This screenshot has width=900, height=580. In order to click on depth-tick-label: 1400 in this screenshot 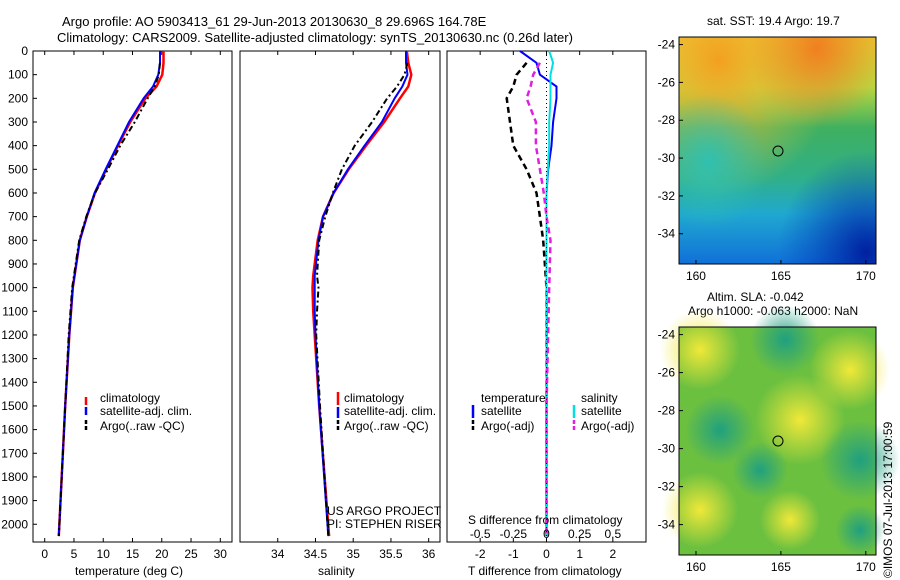, I will do `click(14, 382)`.